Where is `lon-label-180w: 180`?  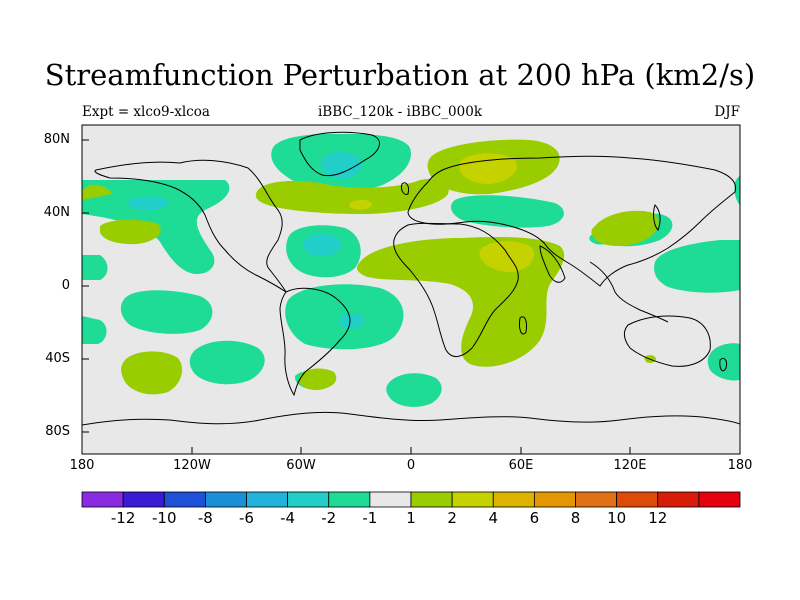 lon-label-180w: 180 is located at coordinates (82, 465).